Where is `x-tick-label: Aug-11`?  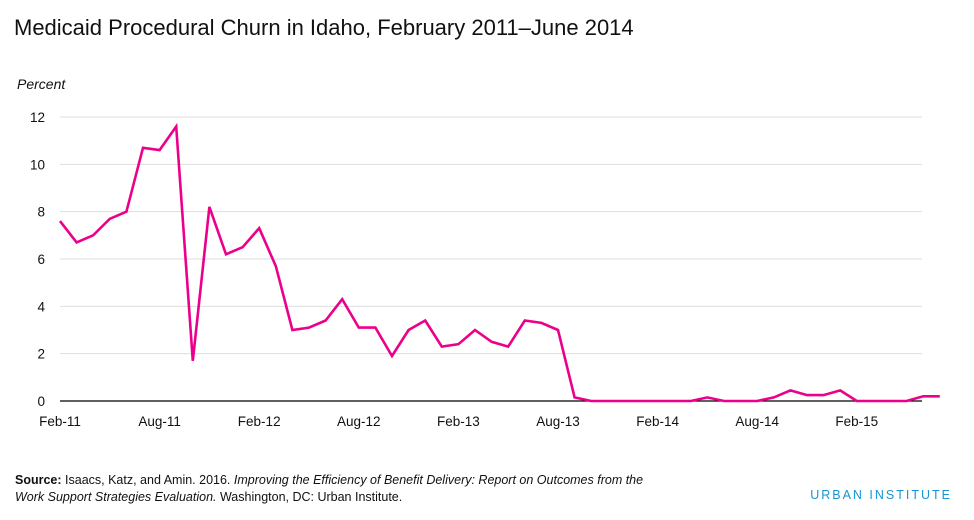
x-tick-label: Aug-11 is located at coordinates (159, 421).